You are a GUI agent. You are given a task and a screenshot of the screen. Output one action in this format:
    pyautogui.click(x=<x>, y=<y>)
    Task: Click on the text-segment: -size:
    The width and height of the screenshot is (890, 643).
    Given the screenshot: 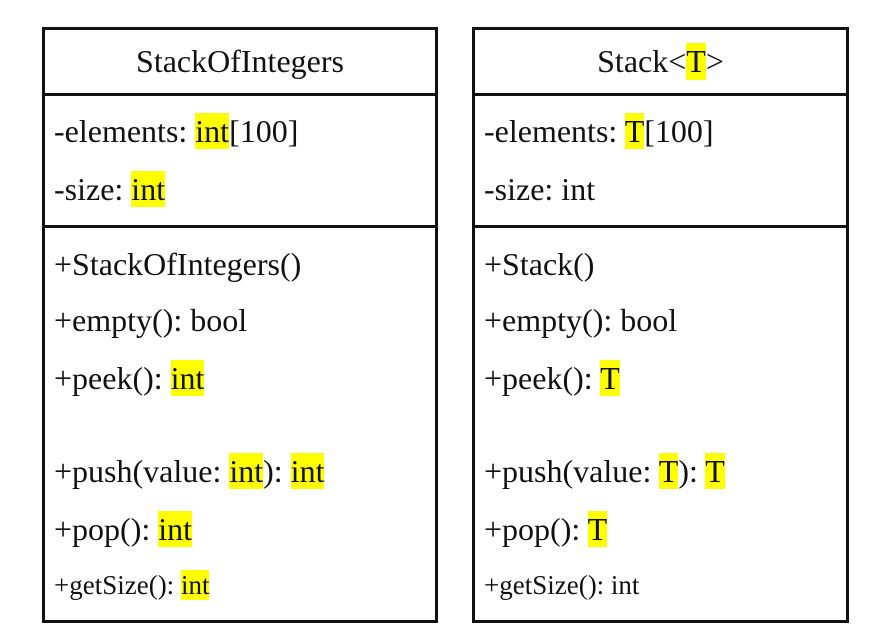 What is the action you would take?
    pyautogui.click(x=93, y=189)
    